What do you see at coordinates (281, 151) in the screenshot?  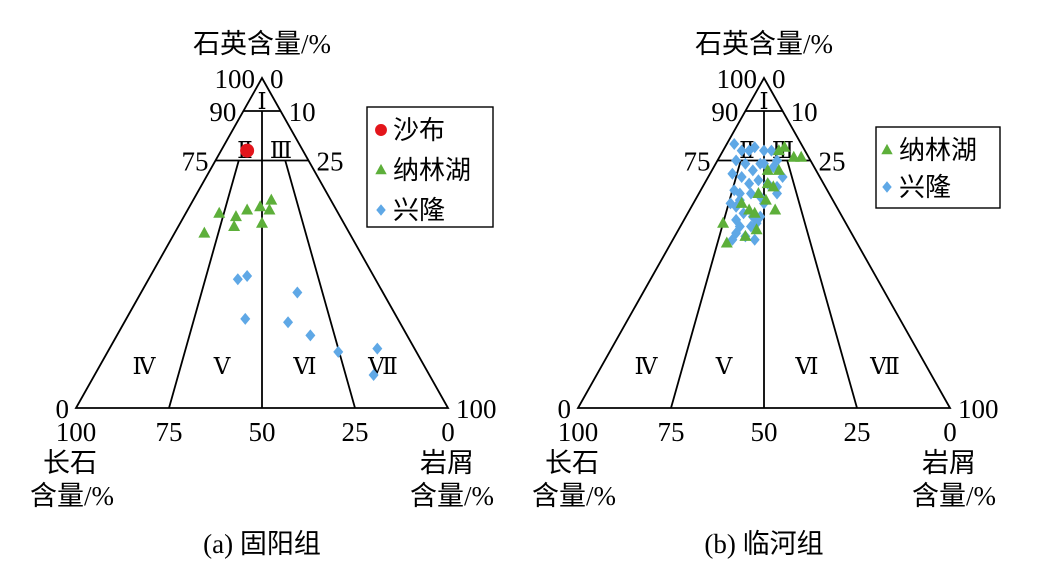 I see `region-label: Ⅲ` at bounding box center [281, 151].